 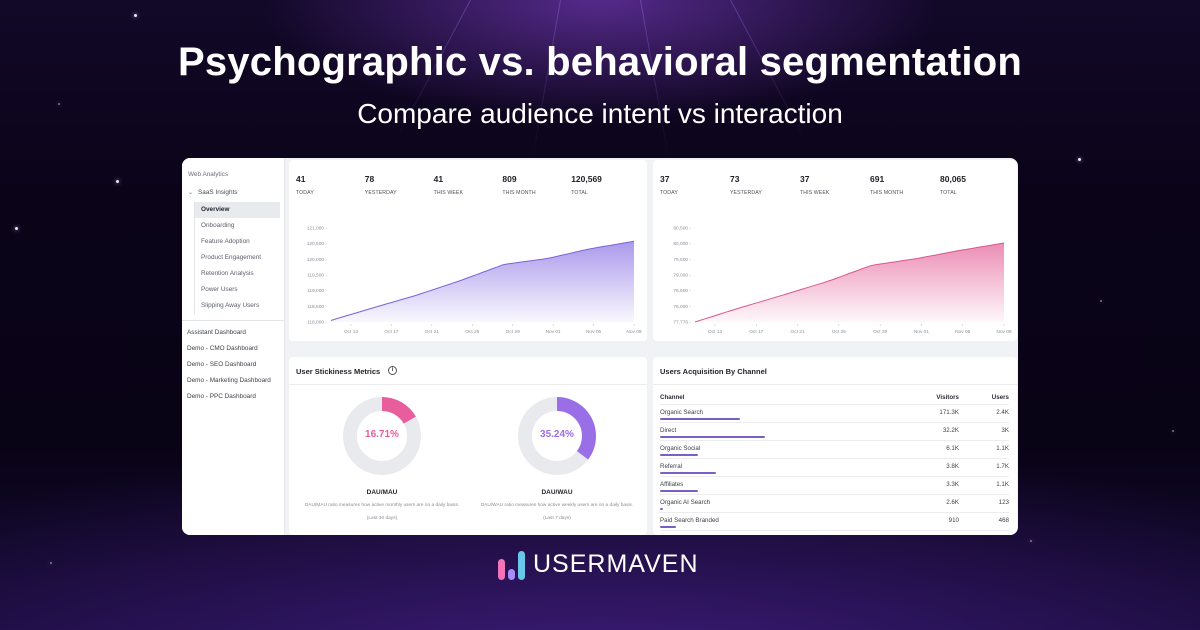 I want to click on visitors-cell: 3.3K, so click(x=952, y=484).